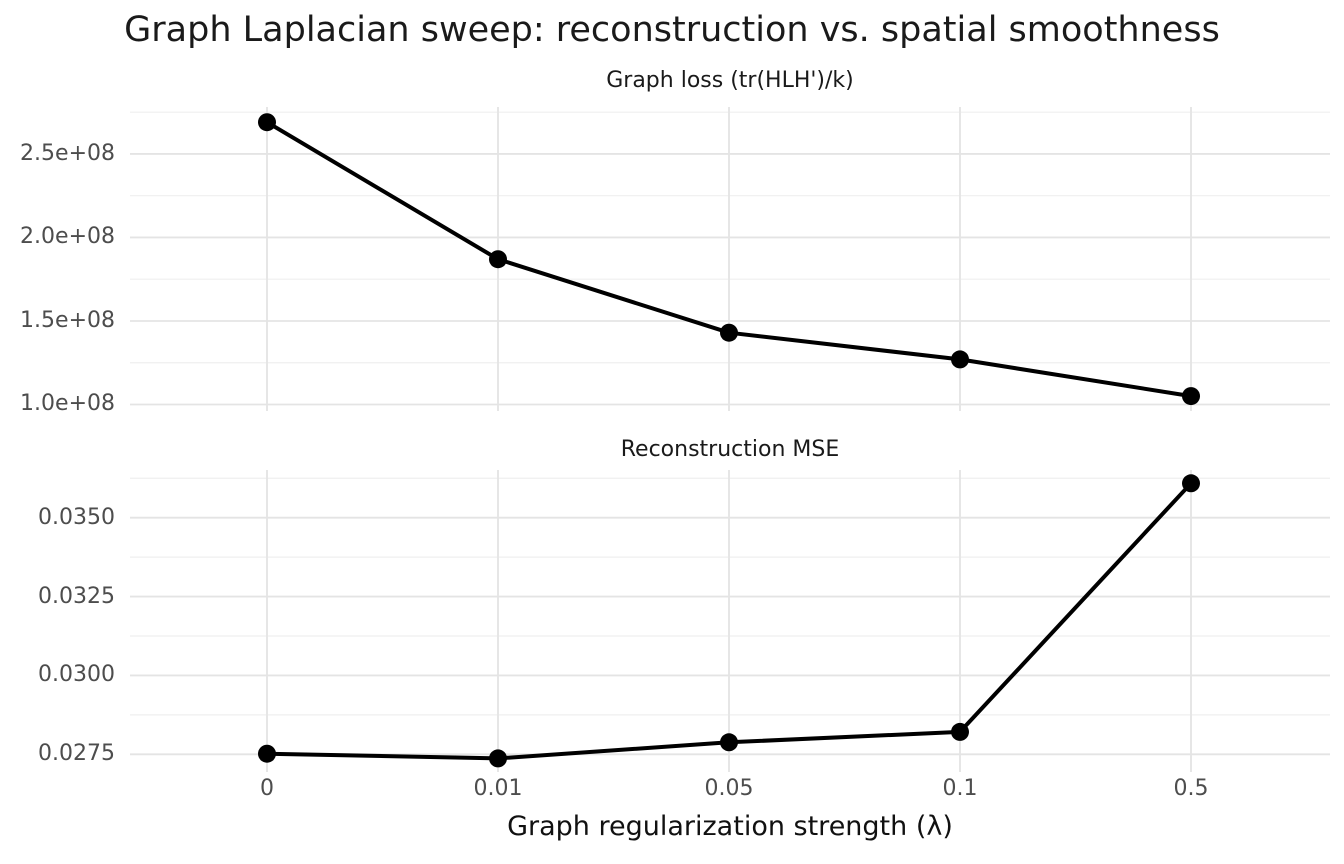 This screenshot has height=864, width=1344. Describe the element at coordinates (76, 674) in the screenshot. I see `y-tick-label: 0.0300` at that location.